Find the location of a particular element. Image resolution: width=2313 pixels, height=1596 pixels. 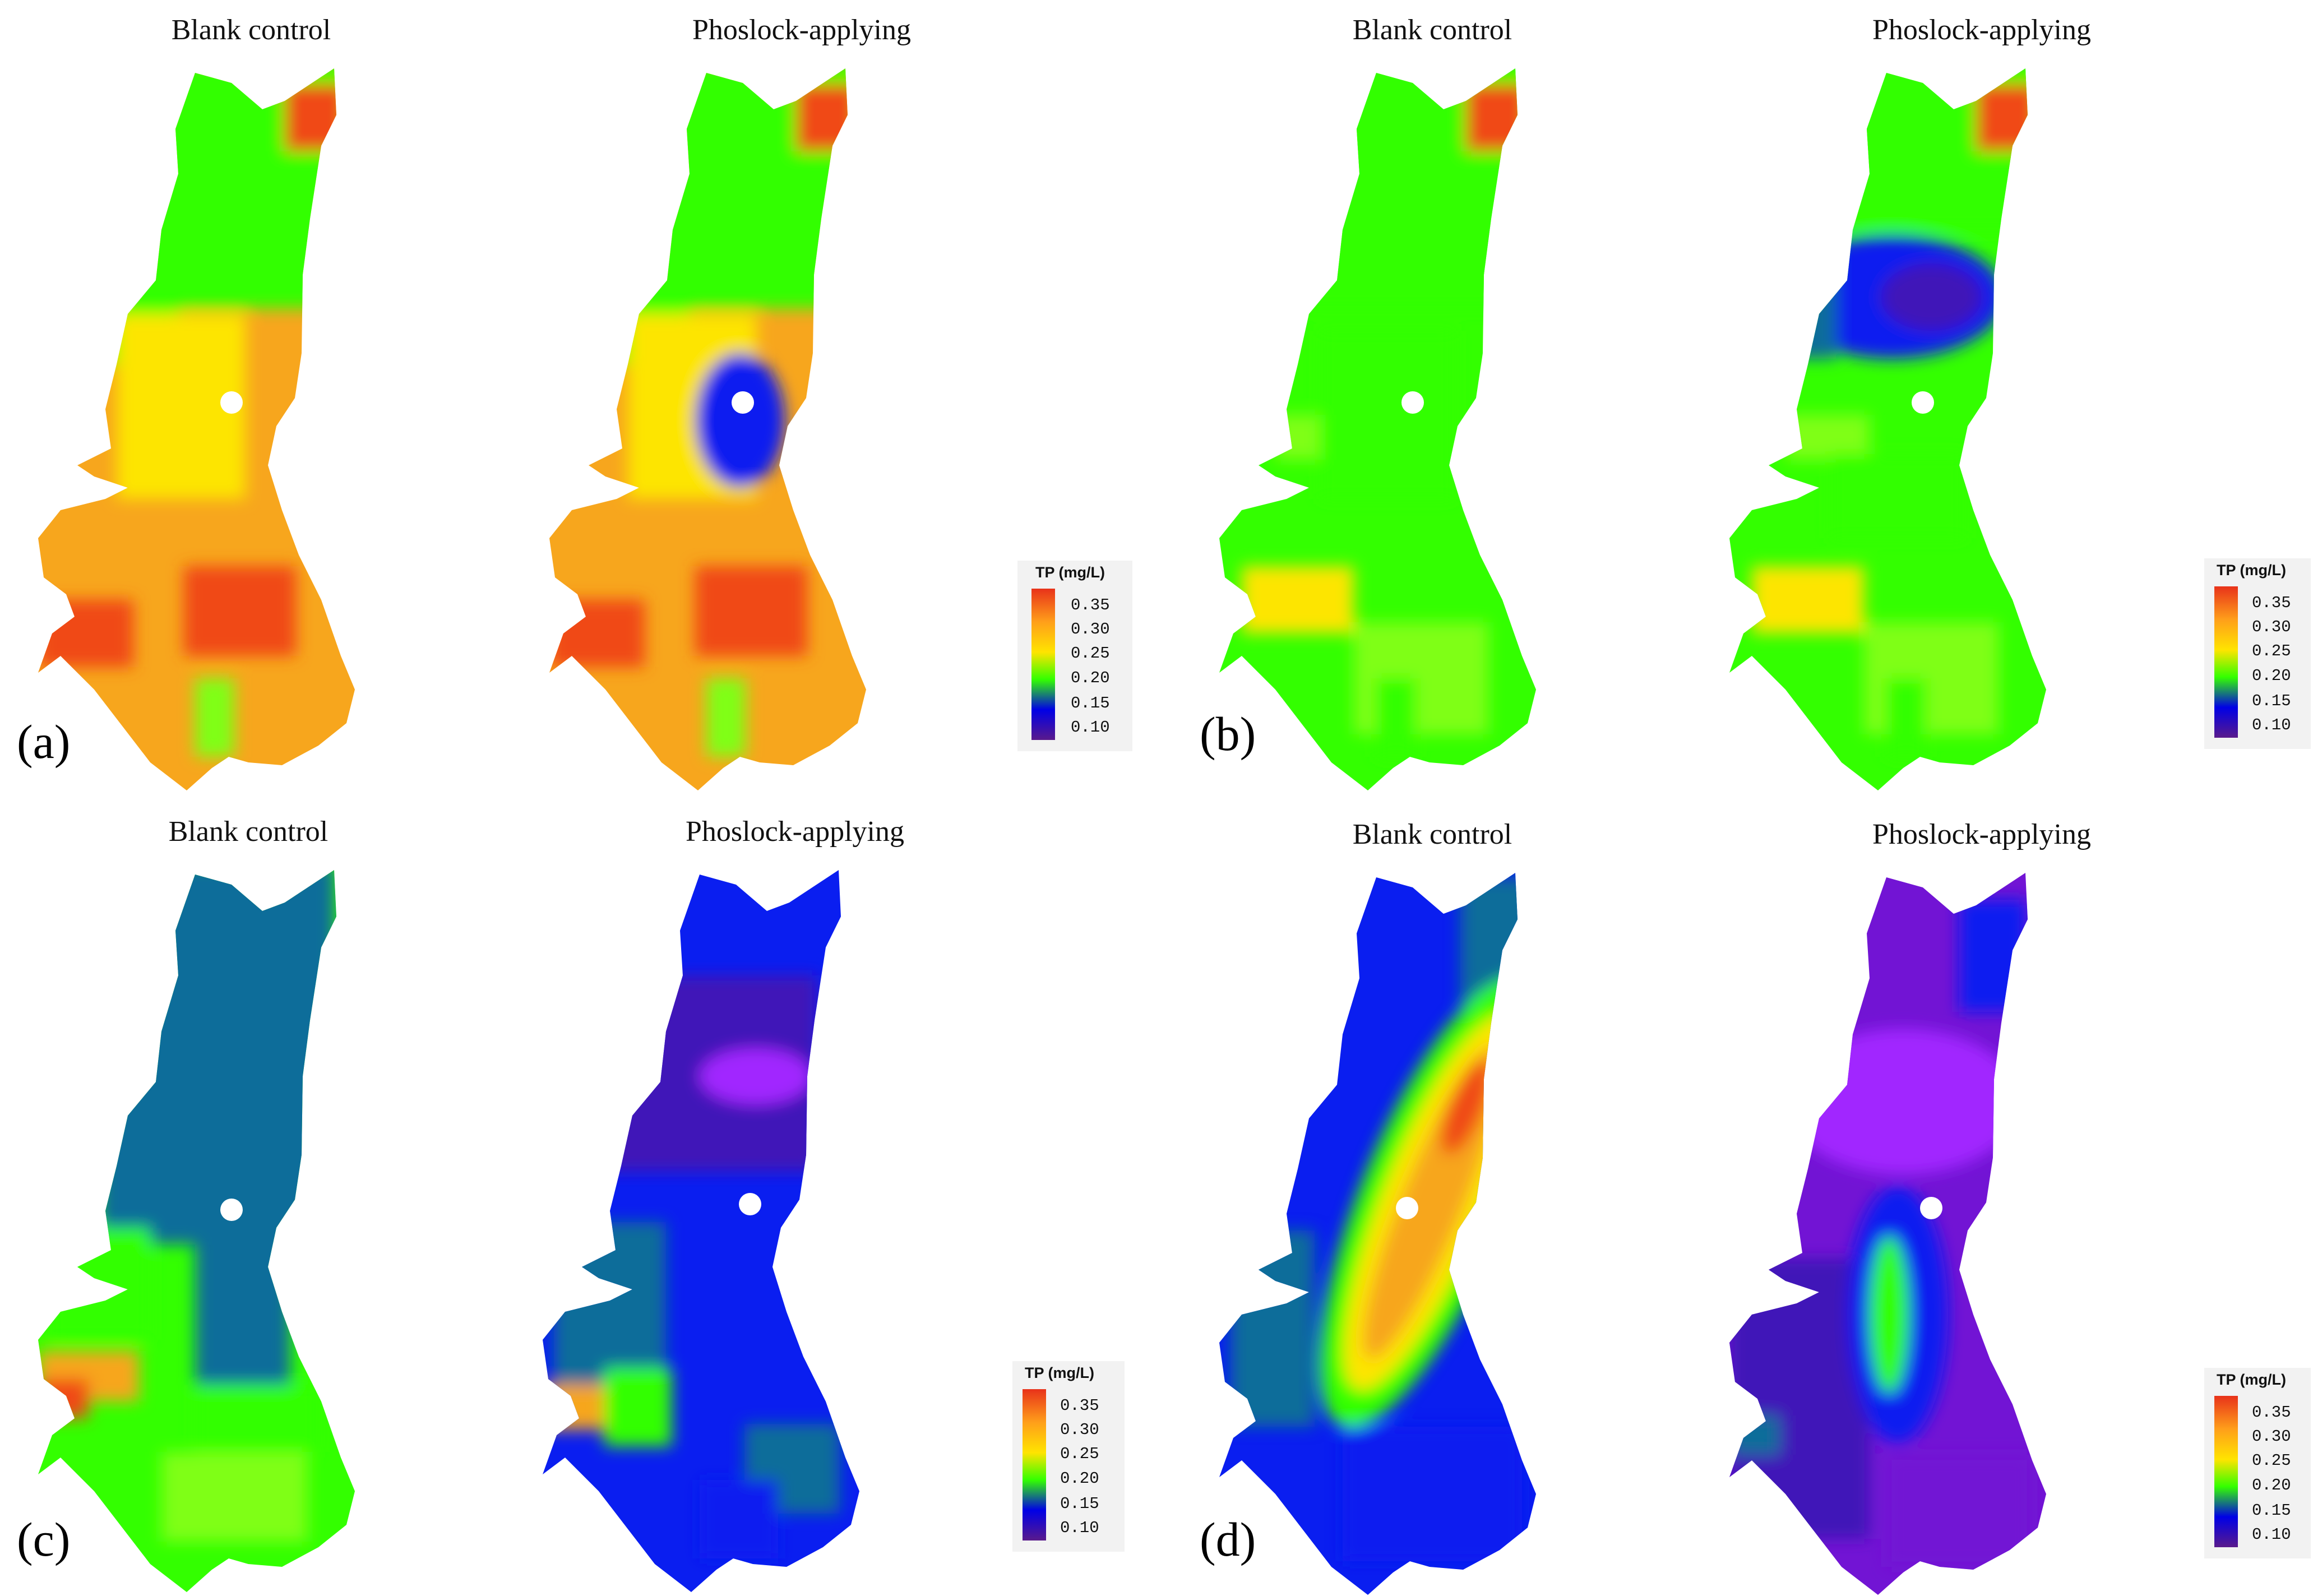

panel-letter: (b) is located at coordinates (1228, 734).